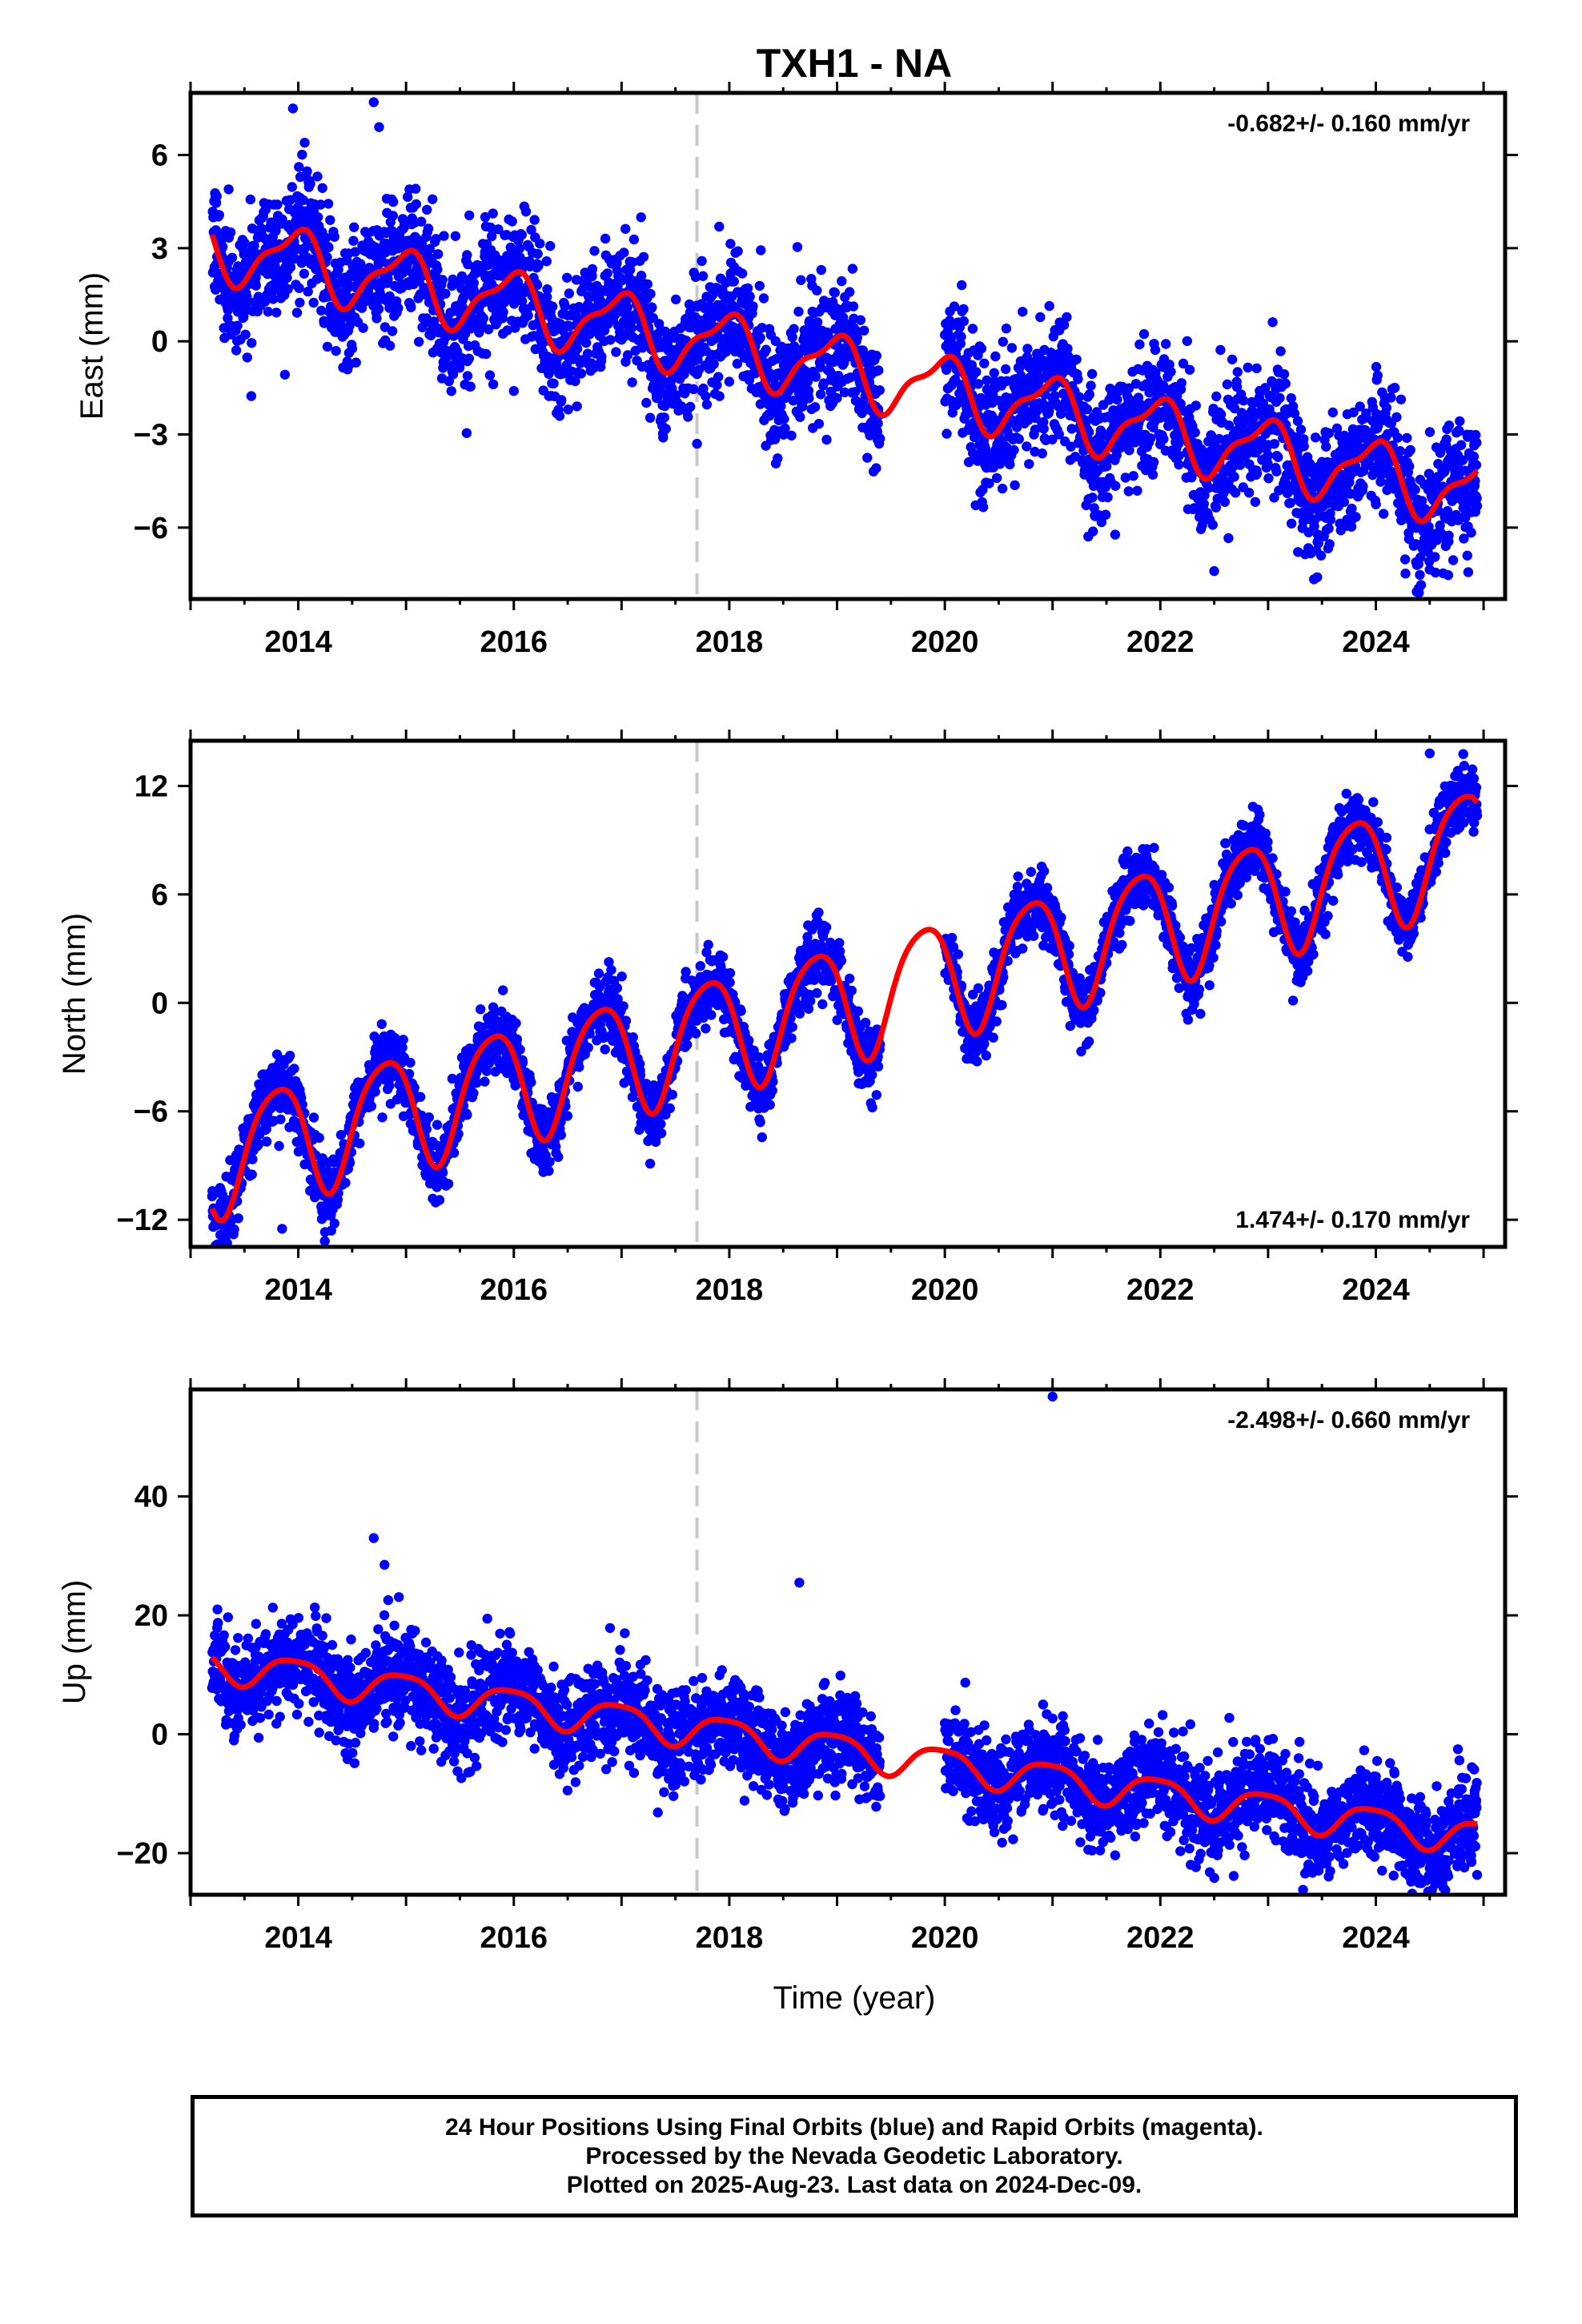  What do you see at coordinates (92, 346) in the screenshot?
I see `east-y-axis-label: East (mm)` at bounding box center [92, 346].